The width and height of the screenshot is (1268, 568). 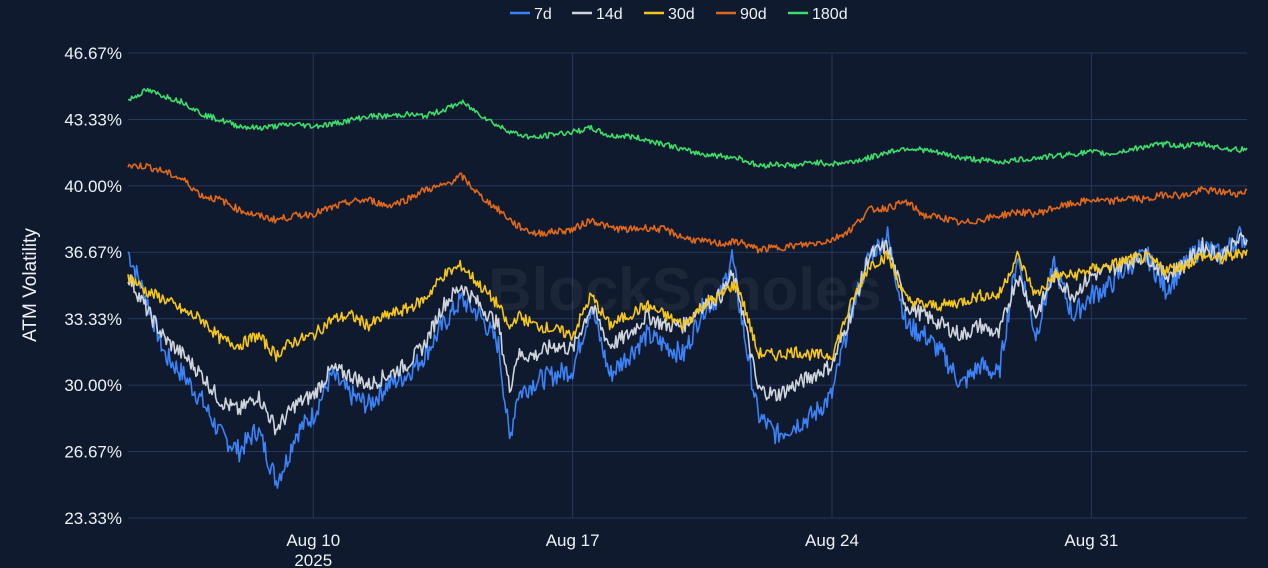 What do you see at coordinates (93, 252) in the screenshot?
I see `y-tick-label: 36.67%` at bounding box center [93, 252].